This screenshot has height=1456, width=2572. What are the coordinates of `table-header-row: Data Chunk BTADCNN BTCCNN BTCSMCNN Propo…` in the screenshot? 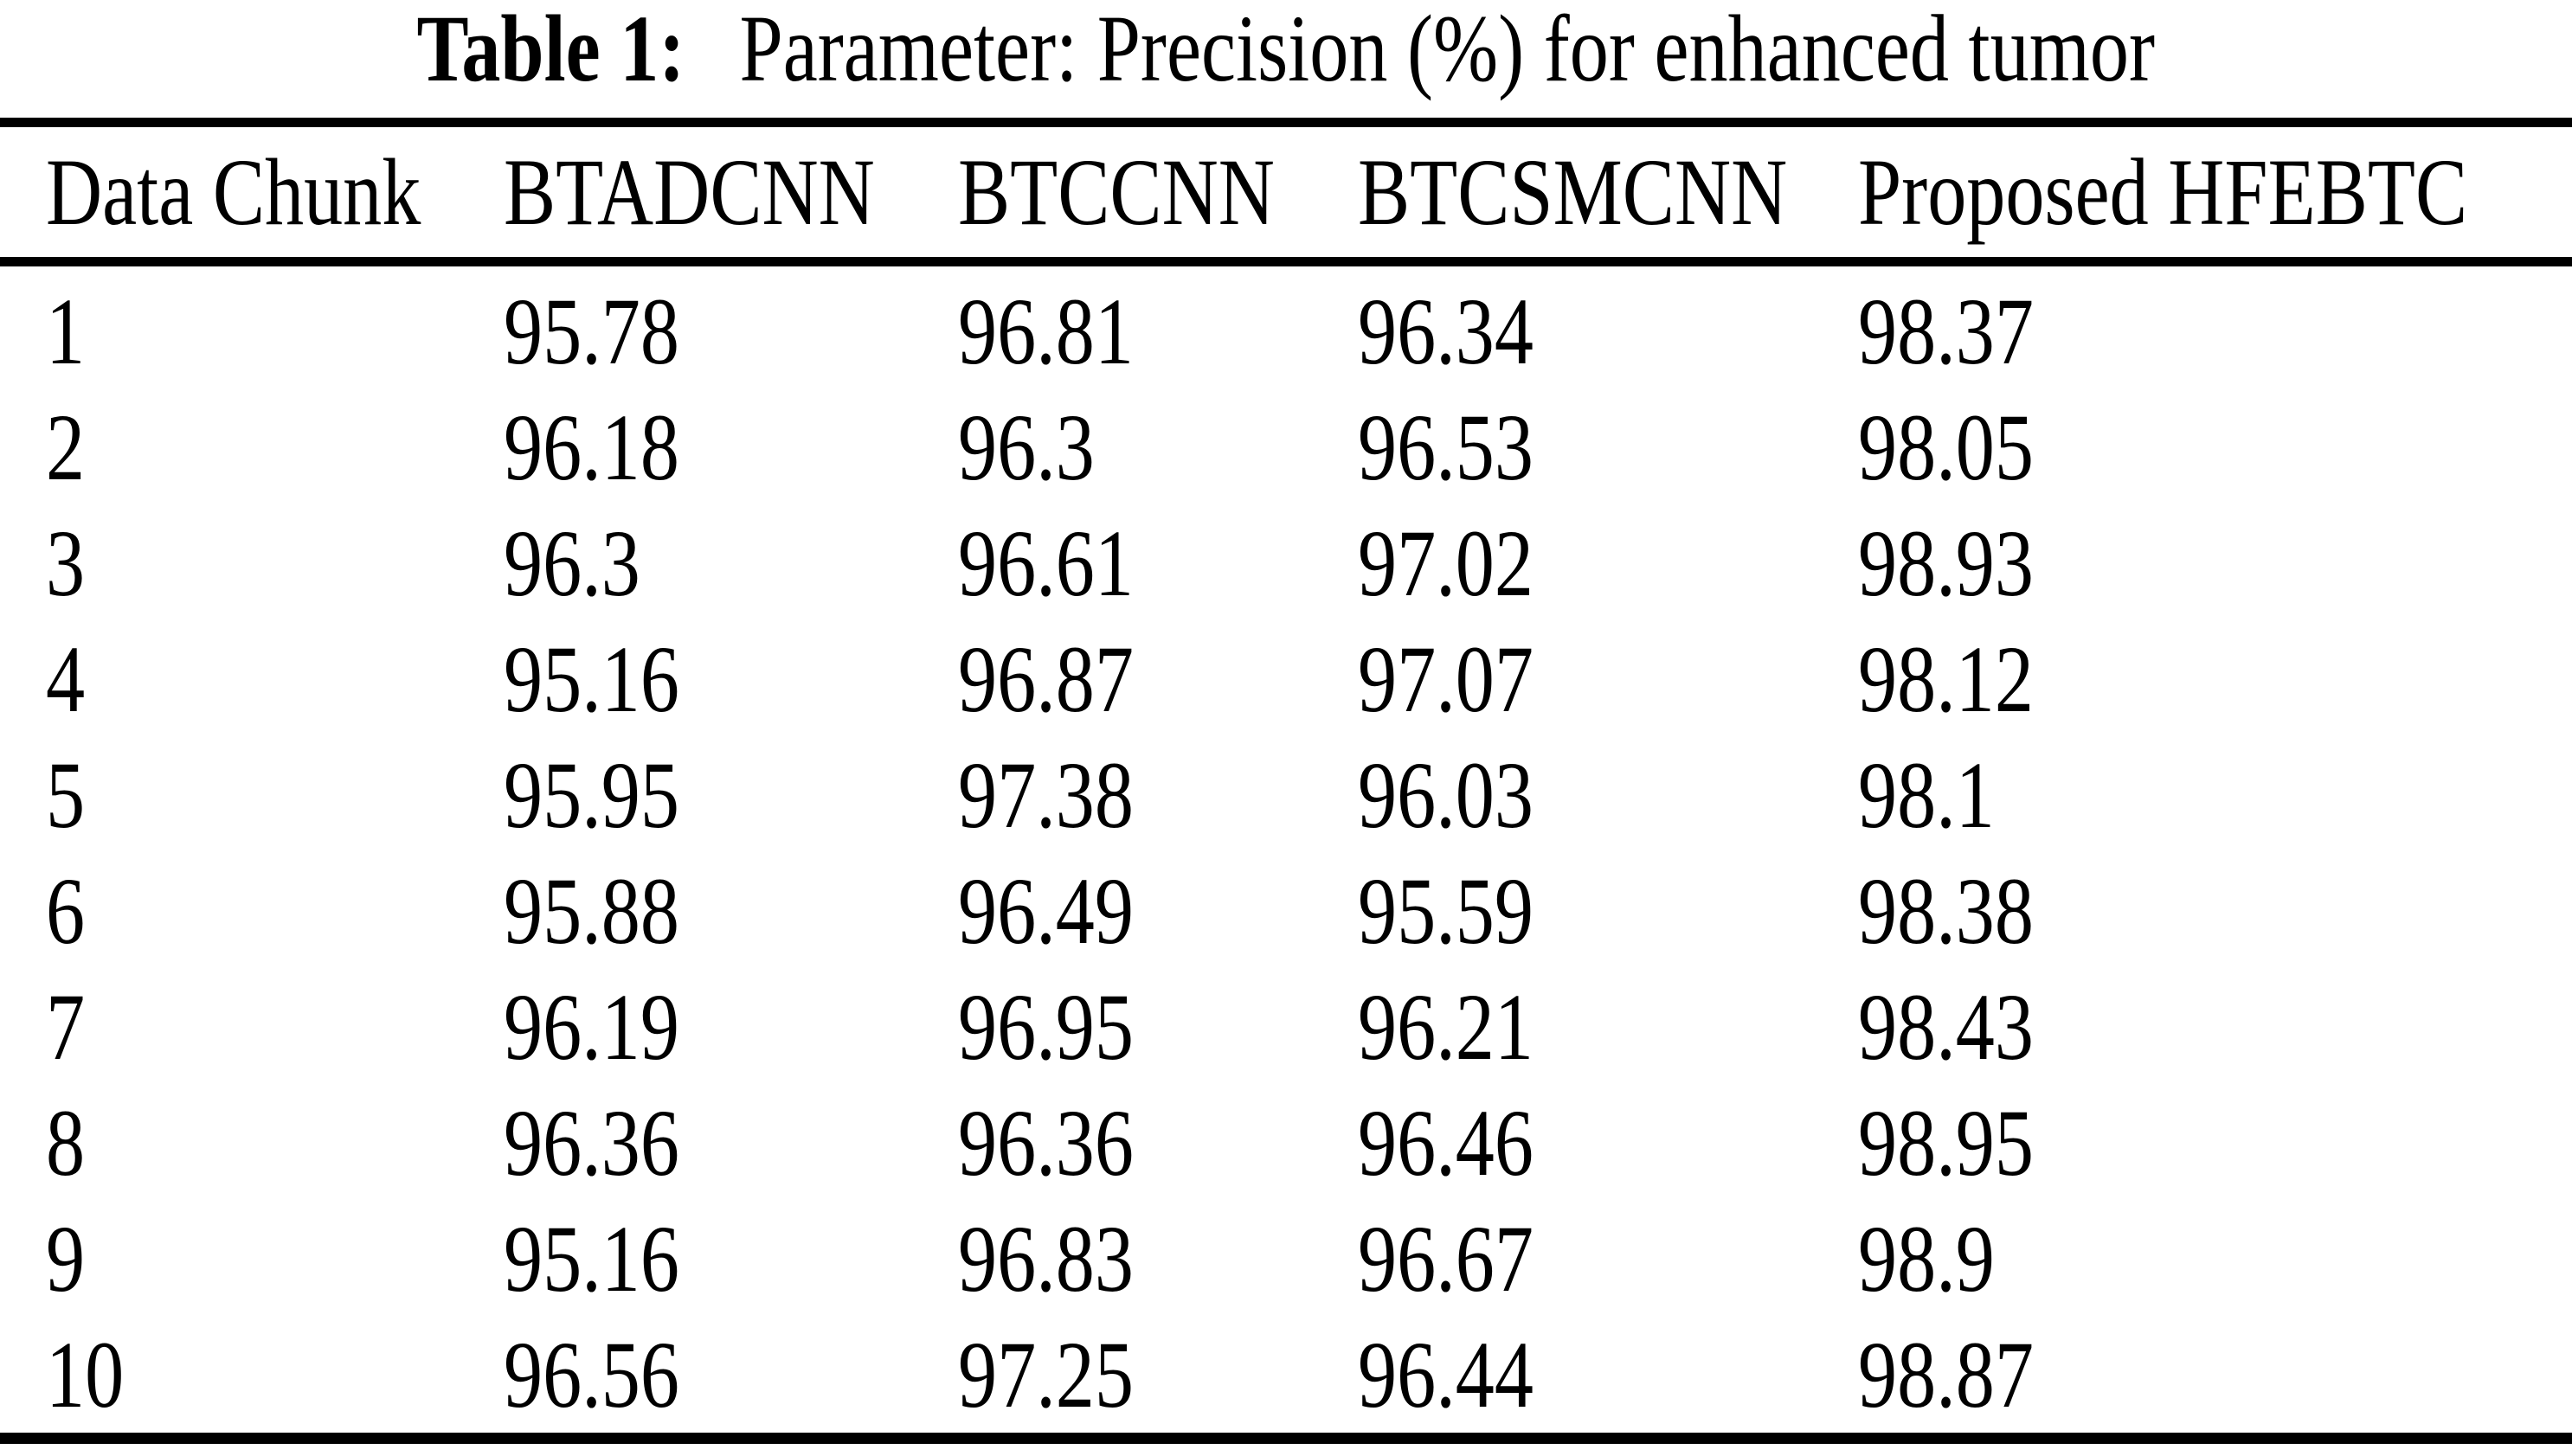 It's located at (1286, 192).